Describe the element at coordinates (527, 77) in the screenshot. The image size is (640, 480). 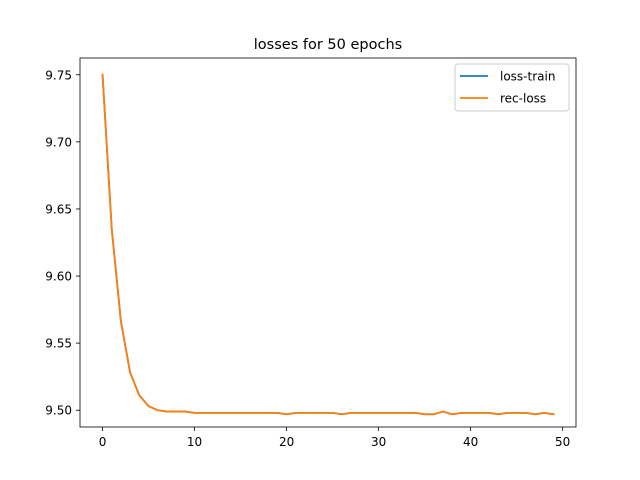
I see `legend-label: loss-train` at that location.